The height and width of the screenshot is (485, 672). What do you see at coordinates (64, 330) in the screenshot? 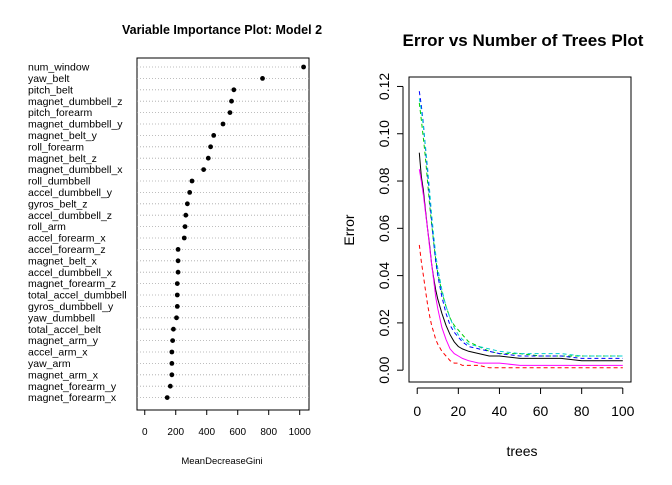
I see `importance-variable-label: total_accel_belt` at bounding box center [64, 330].